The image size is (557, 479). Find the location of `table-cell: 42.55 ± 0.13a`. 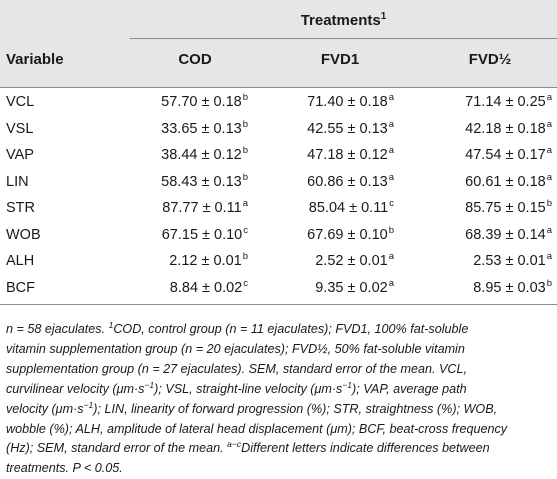

table-cell: 42.55 ± 0.13a is located at coordinates (350, 127).